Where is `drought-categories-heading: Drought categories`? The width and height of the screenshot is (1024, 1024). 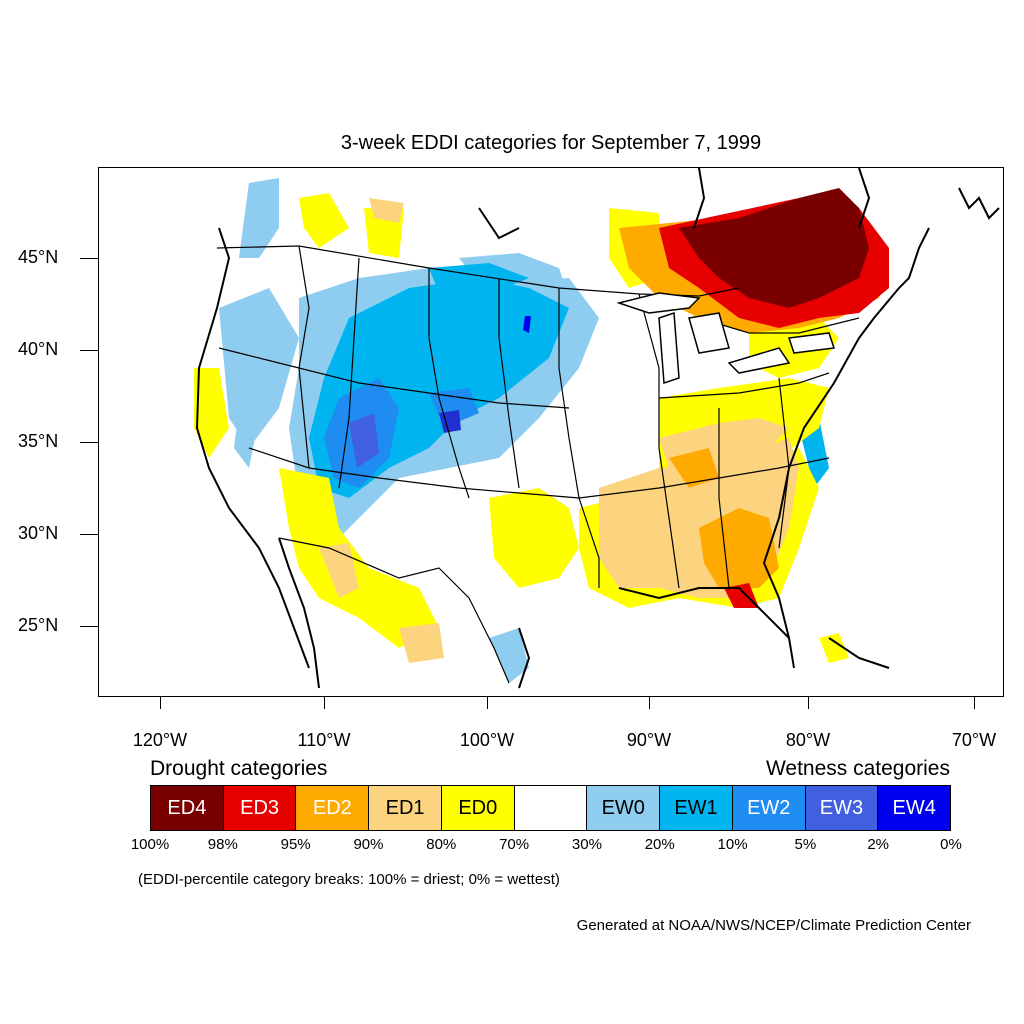
drought-categories-heading: Drought categories is located at coordinates (239, 768).